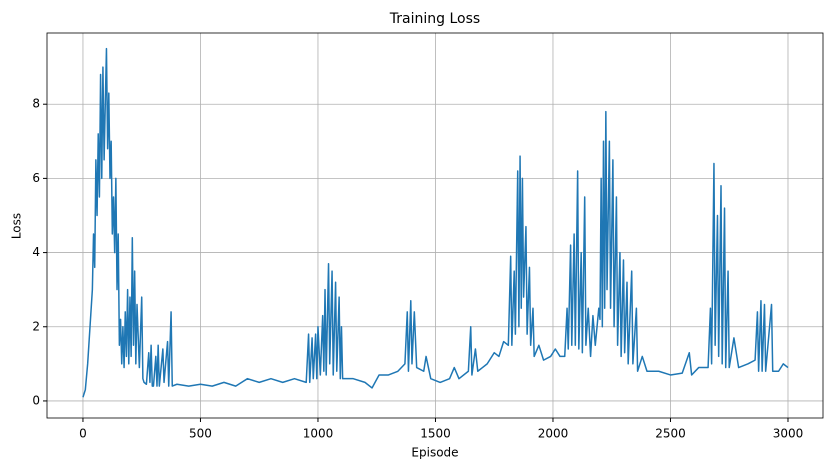  What do you see at coordinates (434, 453) in the screenshot?
I see `x-axis-label: Episode` at bounding box center [434, 453].